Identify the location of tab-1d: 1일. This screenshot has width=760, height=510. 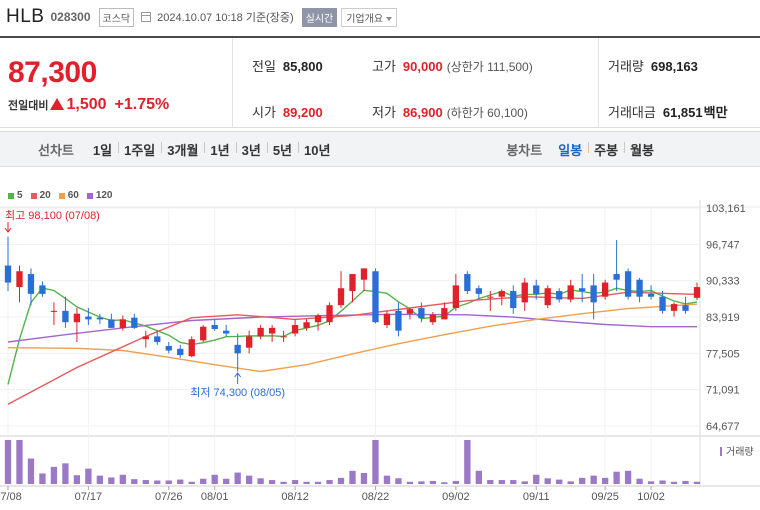
(102, 150).